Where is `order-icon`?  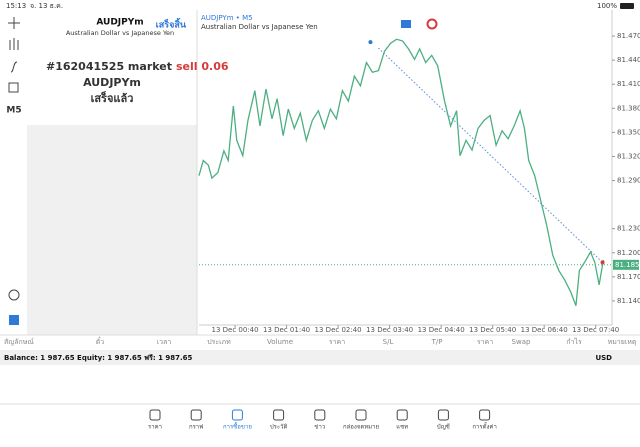
order-icon is located at coordinates (14, 320).